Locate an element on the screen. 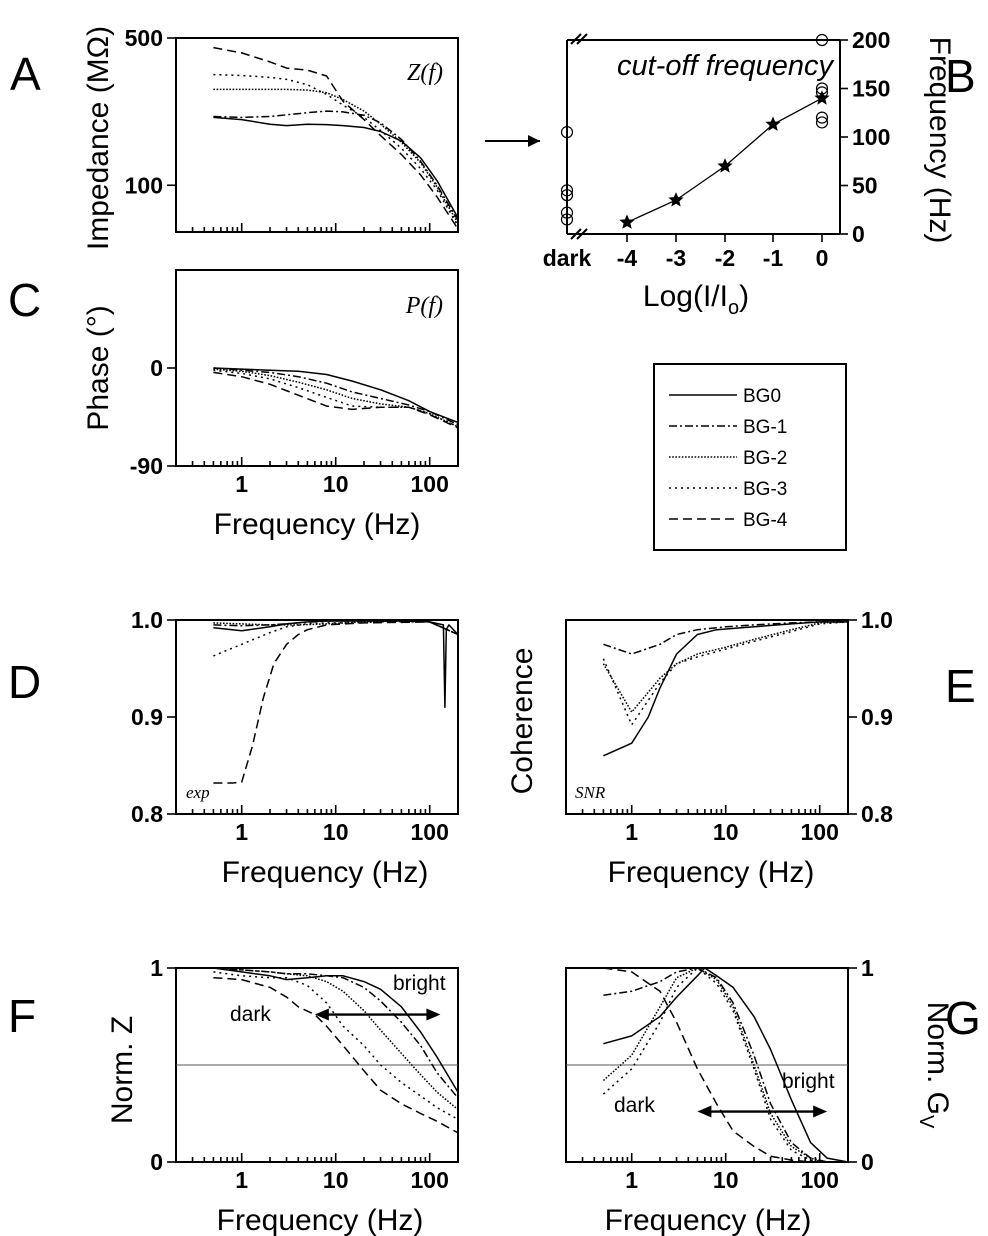 The width and height of the screenshot is (988, 1236). panel-d-xlabel: Frequency (Hz) is located at coordinates (325, 872).